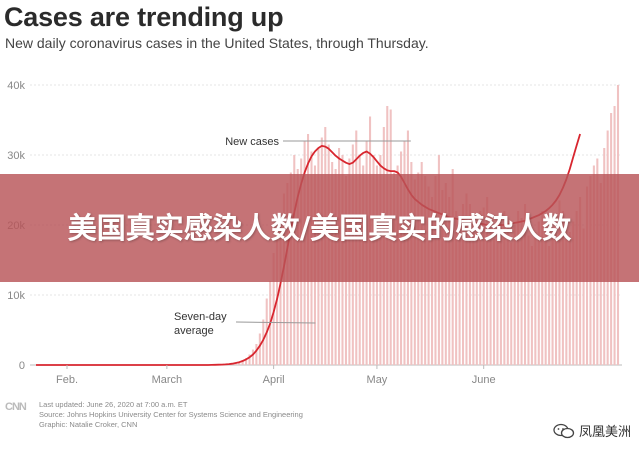 The height and width of the screenshot is (457, 639). I want to click on graphic-credit-line: Graphic: Natalie Croker, CNN, so click(88, 424).